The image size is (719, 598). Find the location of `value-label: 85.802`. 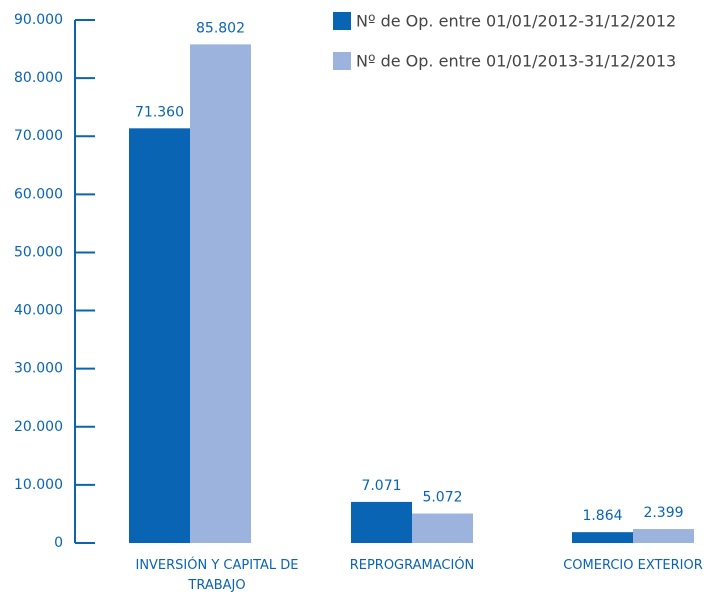

value-label: 85.802 is located at coordinates (220, 28).